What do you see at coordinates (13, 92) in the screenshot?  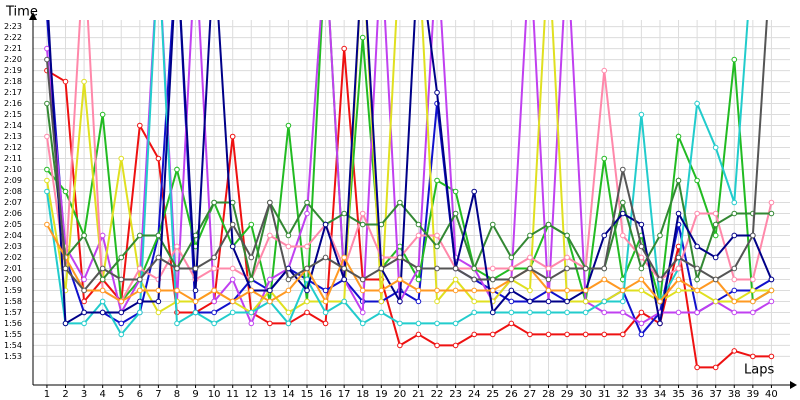 I see `y-tick-label: 2:17` at bounding box center [13, 92].